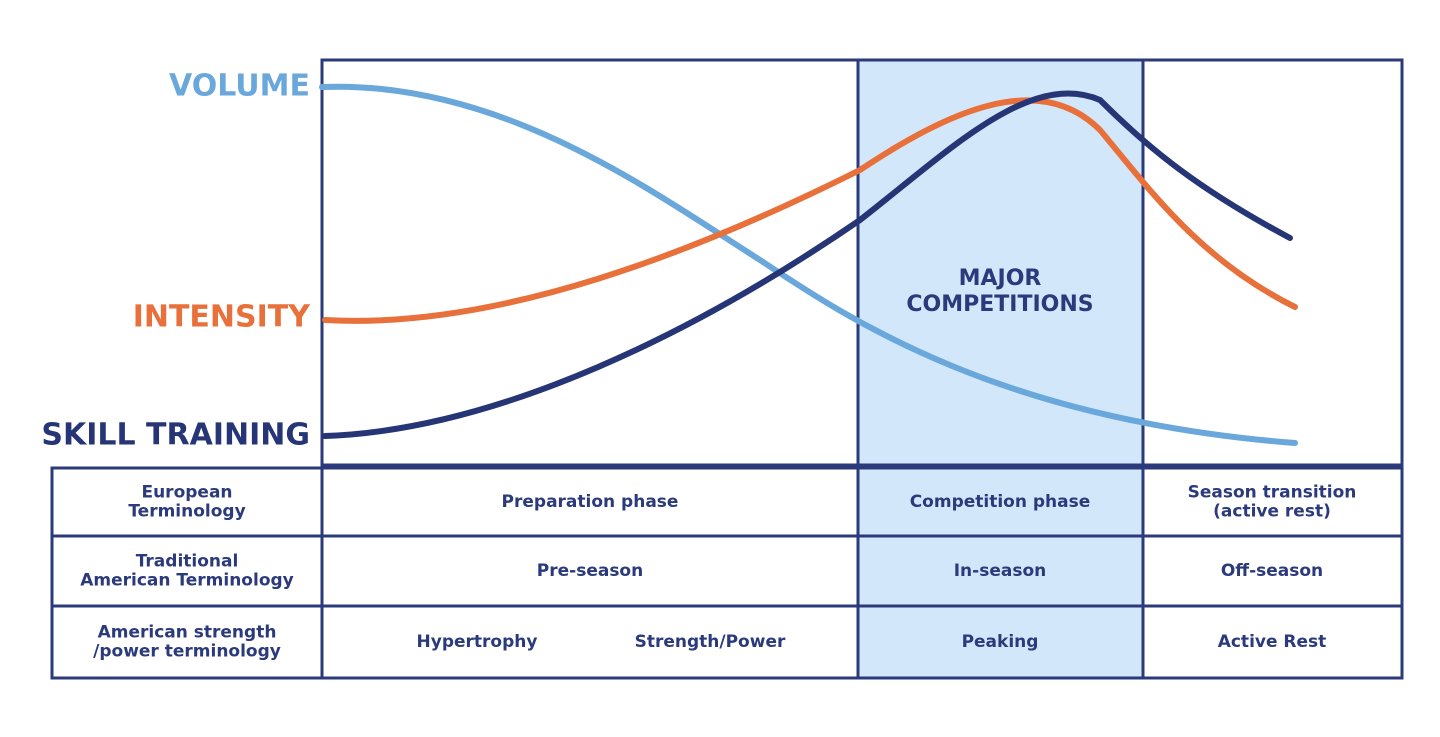  I want to click on band-label: MAJOR, so click(1000, 278).